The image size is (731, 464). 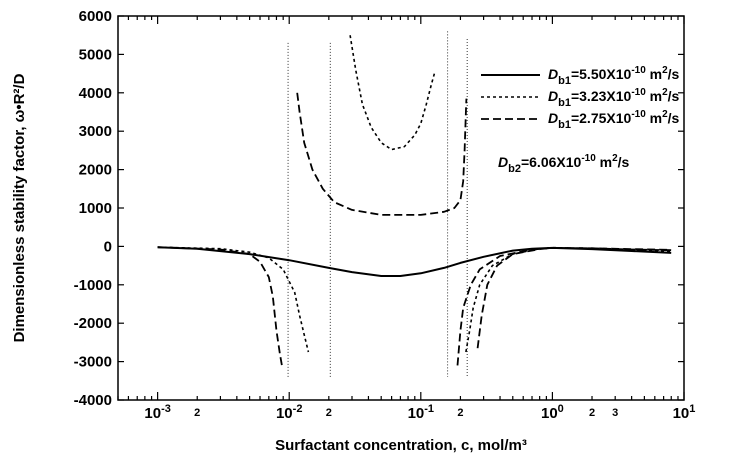 I want to click on legend-label-2-subscript: b1, so click(x=564, y=103).